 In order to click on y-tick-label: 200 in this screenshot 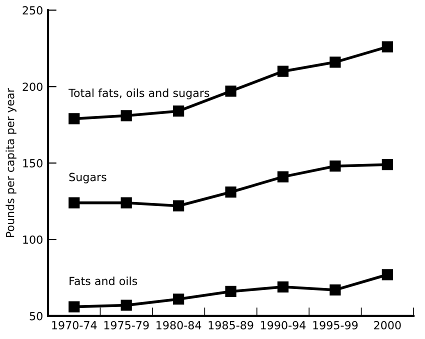, I will do `click(32, 86)`.